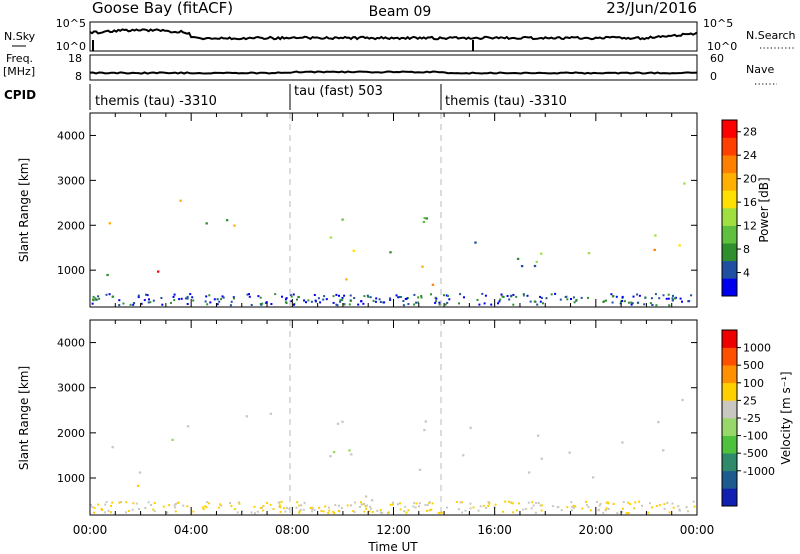 Image resolution: width=800 pixels, height=554 pixels. I want to click on cpid-segment-2: tau (fast) 503, so click(338, 91).